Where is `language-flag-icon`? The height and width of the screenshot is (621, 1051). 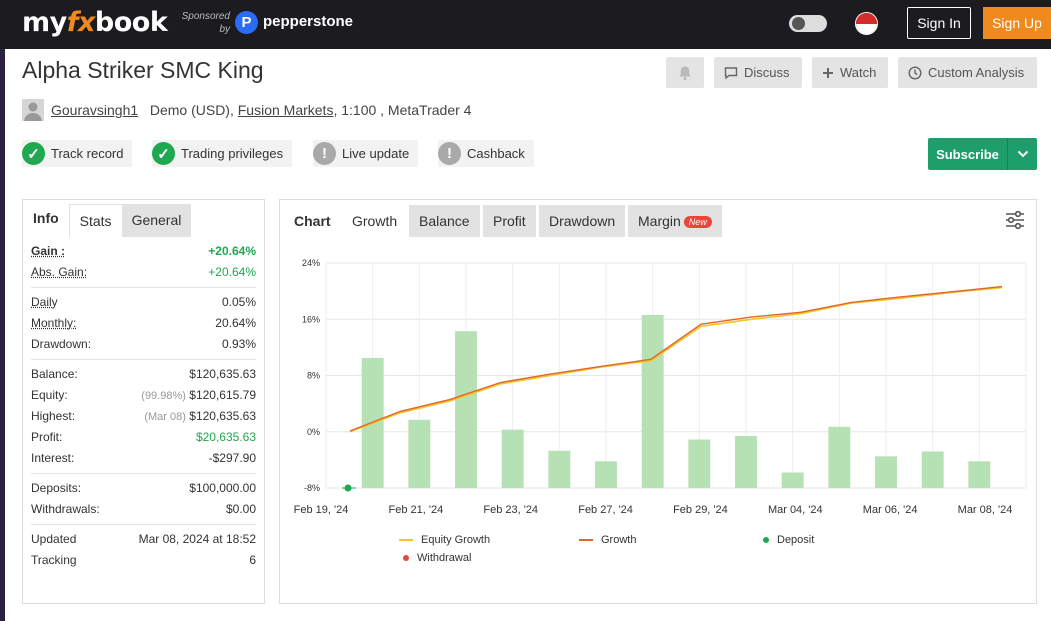 language-flag-icon is located at coordinates (866, 23).